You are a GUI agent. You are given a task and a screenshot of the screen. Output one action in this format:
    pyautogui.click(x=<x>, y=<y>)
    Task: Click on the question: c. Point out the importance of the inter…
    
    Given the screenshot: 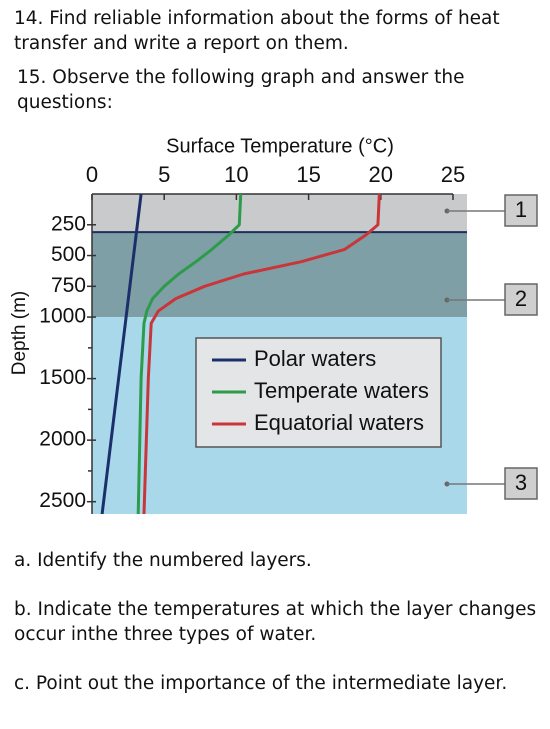 What is the action you would take?
    pyautogui.click(x=261, y=683)
    